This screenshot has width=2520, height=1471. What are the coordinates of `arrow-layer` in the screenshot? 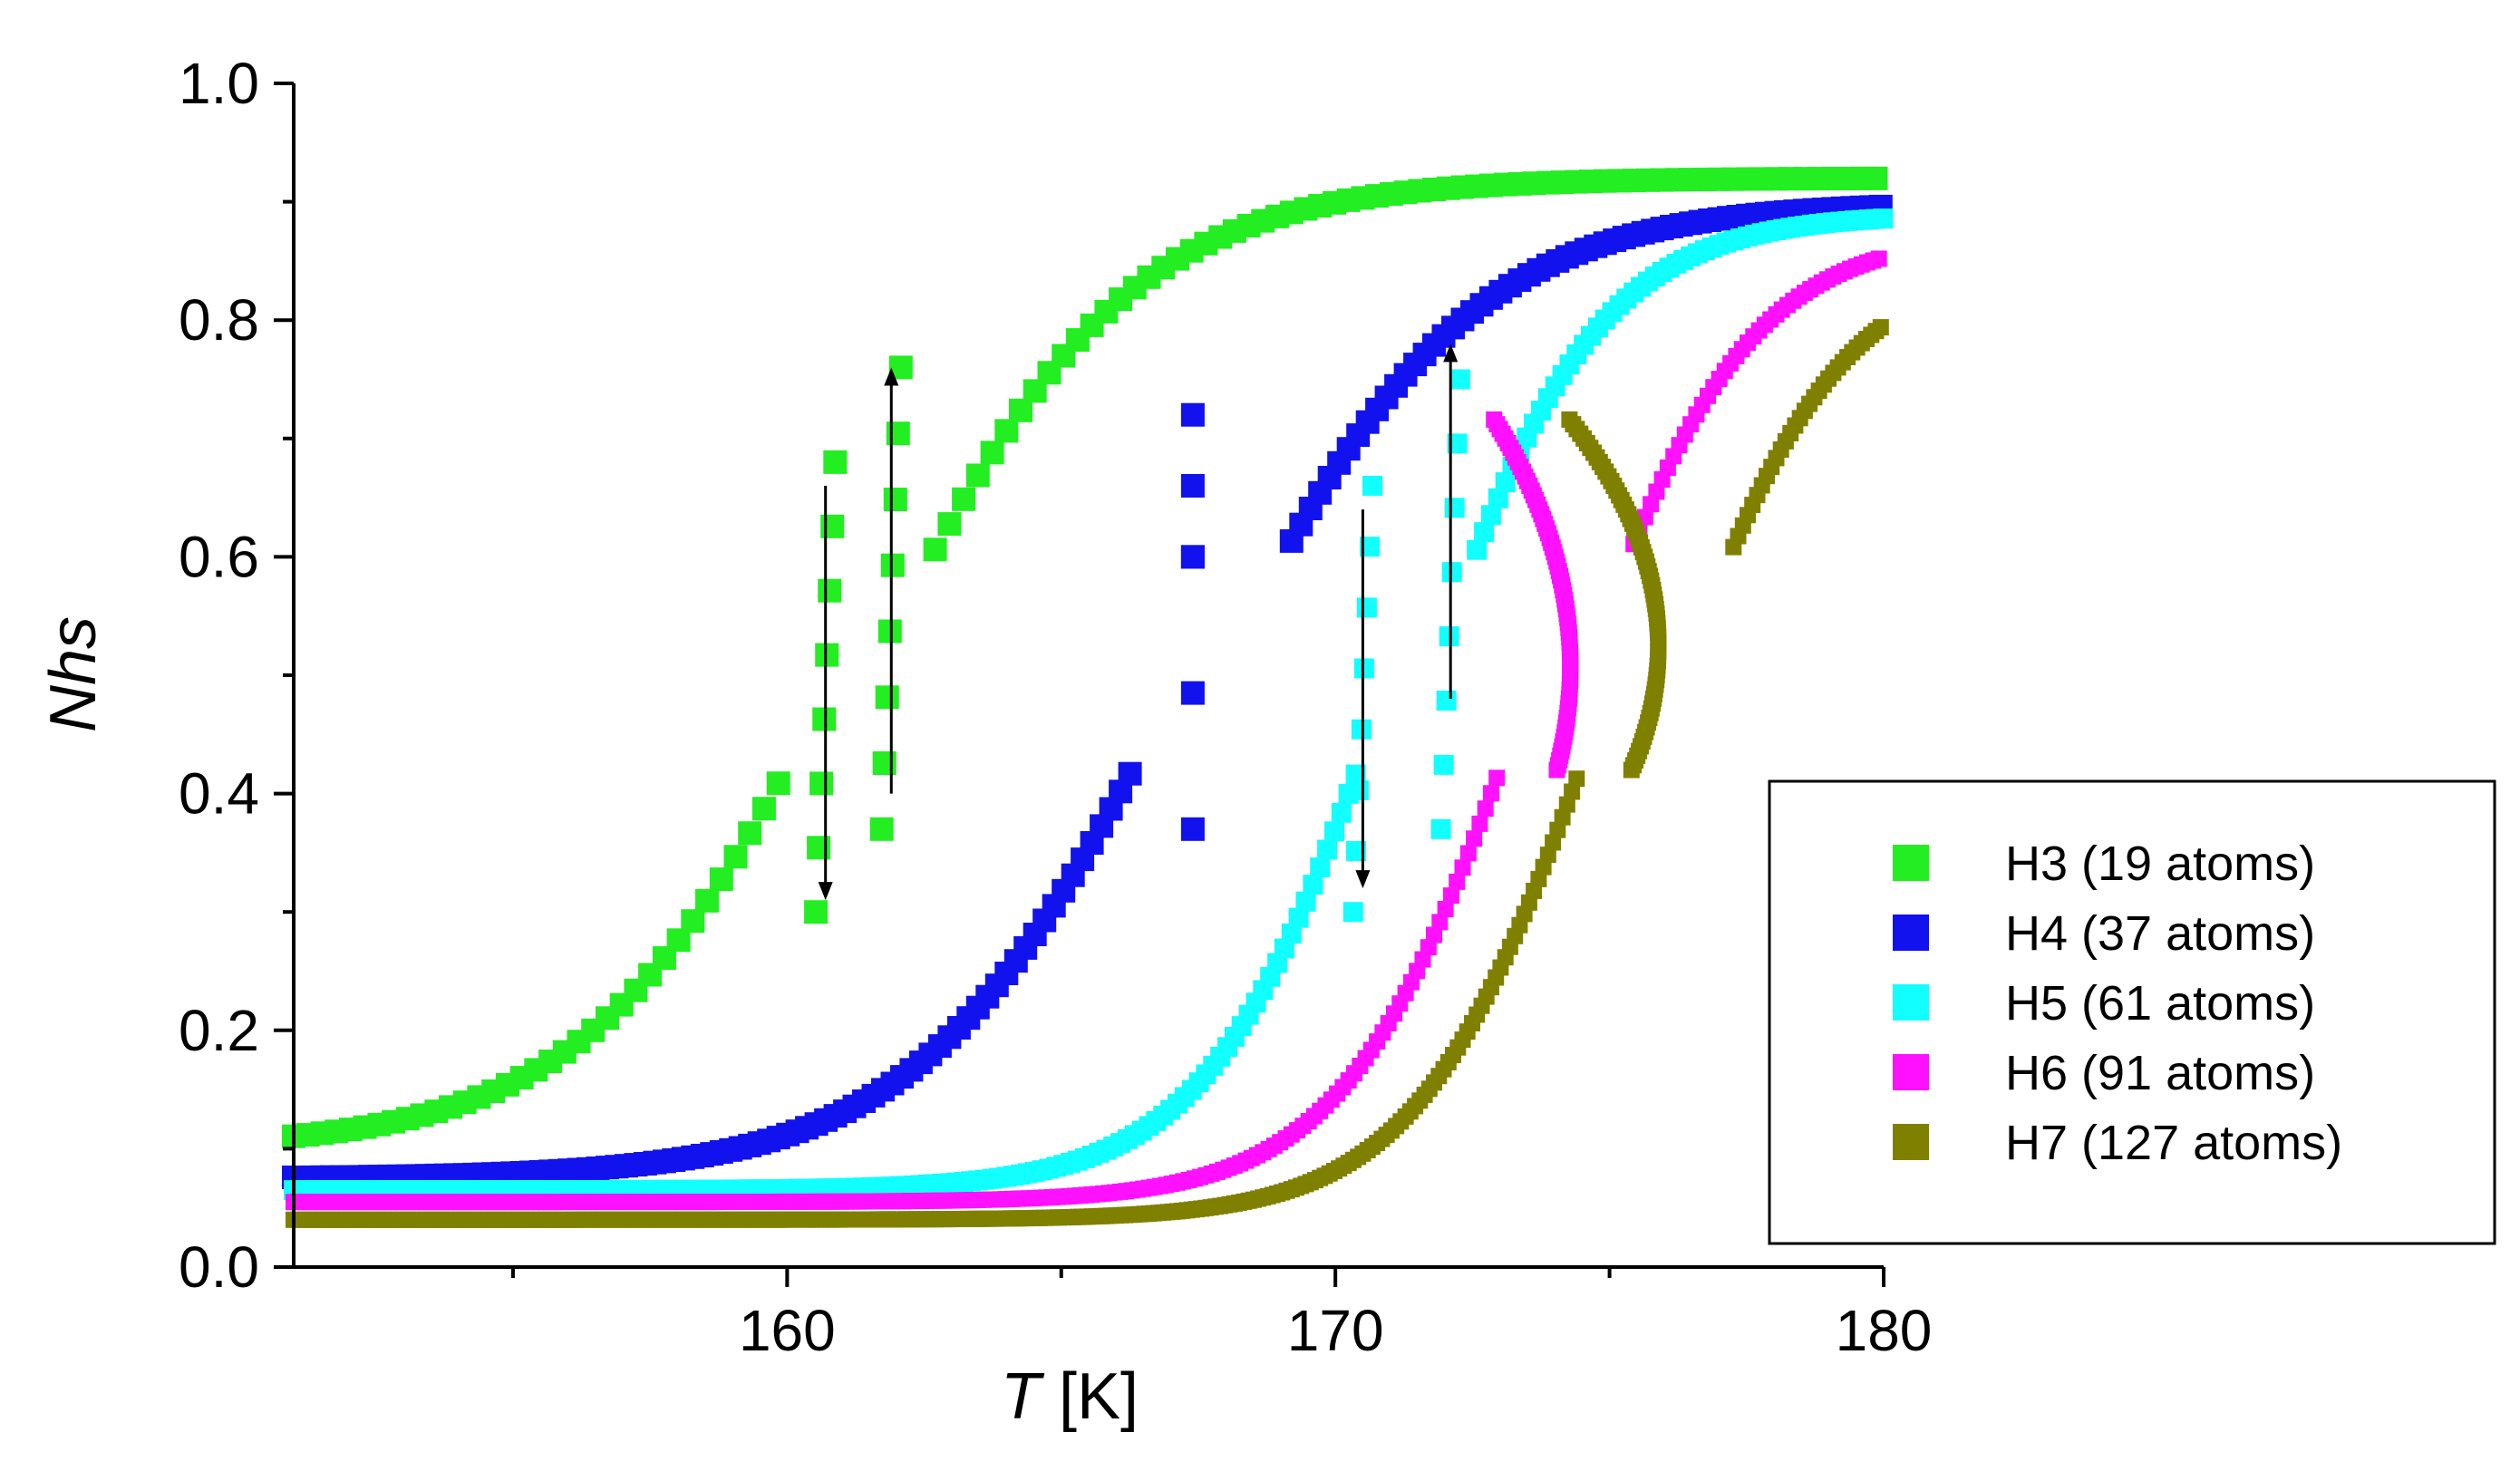 It's located at (1138, 622).